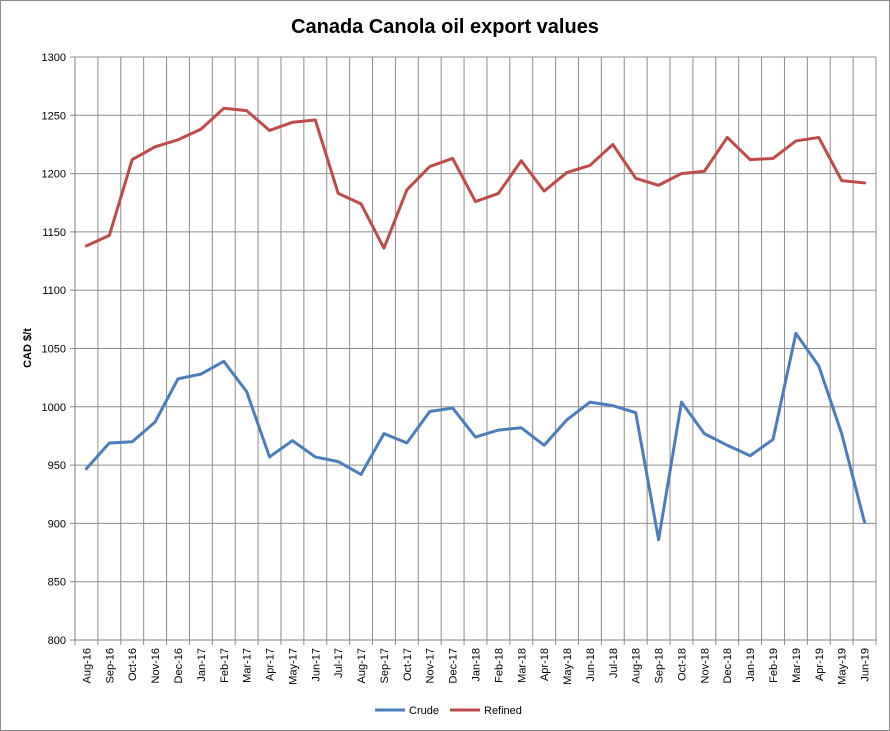 The image size is (890, 731). What do you see at coordinates (774, 665) in the screenshot?
I see `x-tick-label: Feb-19` at bounding box center [774, 665].